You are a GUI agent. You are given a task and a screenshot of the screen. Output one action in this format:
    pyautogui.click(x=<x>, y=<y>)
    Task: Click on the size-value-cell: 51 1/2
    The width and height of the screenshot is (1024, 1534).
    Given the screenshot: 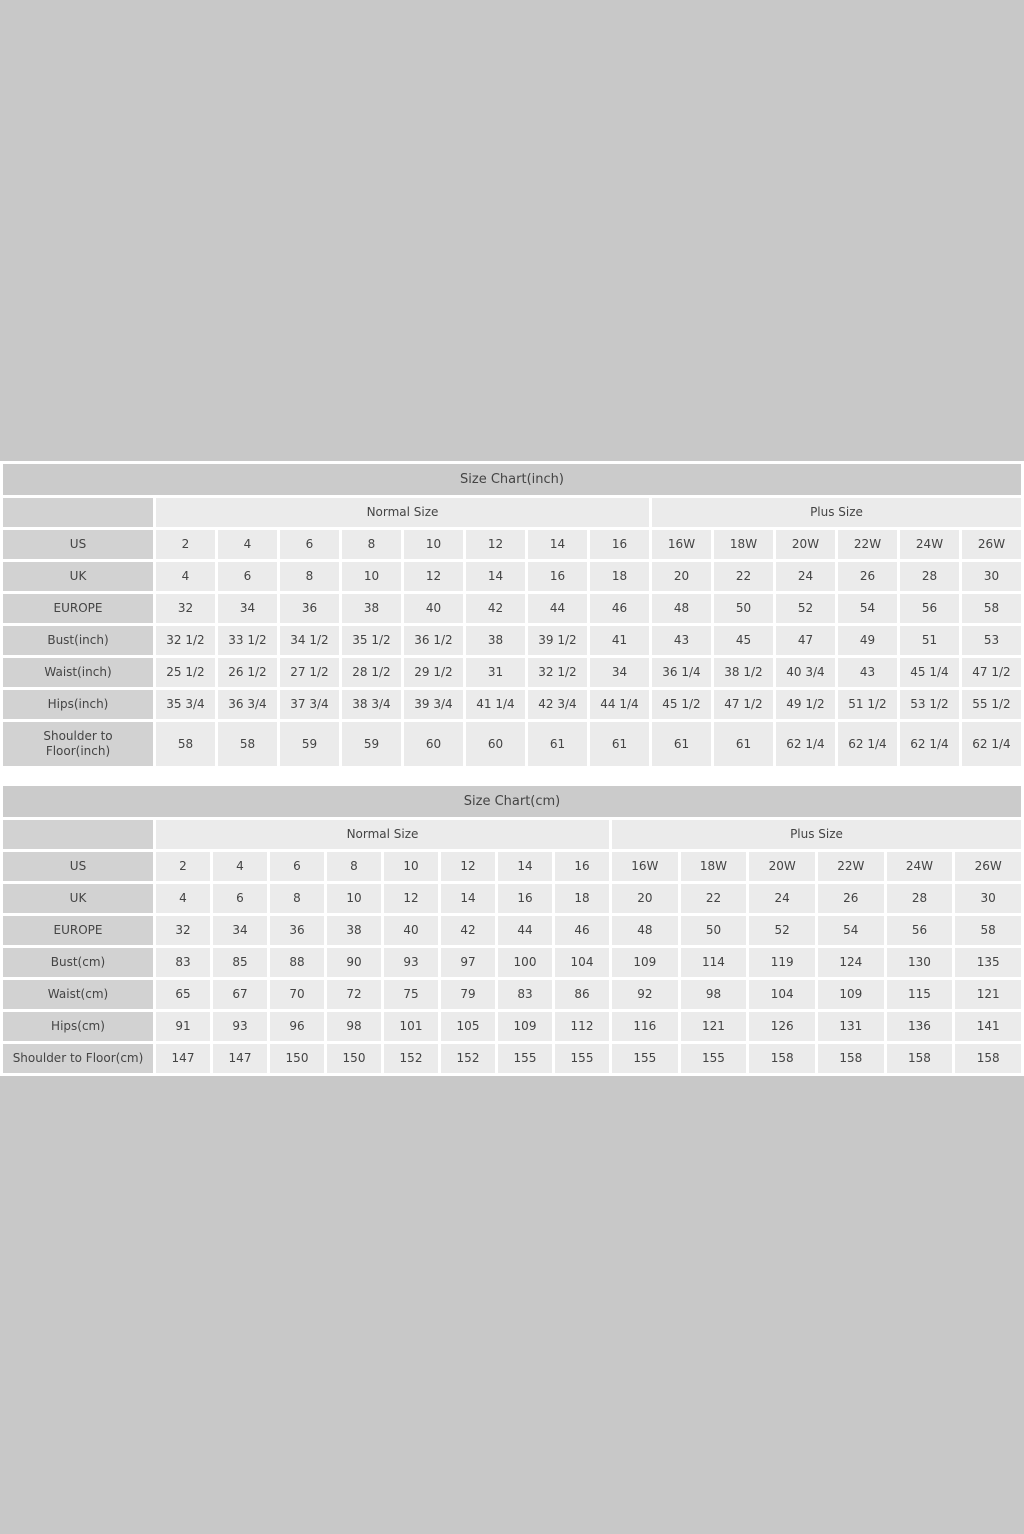 What is the action you would take?
    pyautogui.click(x=867, y=704)
    